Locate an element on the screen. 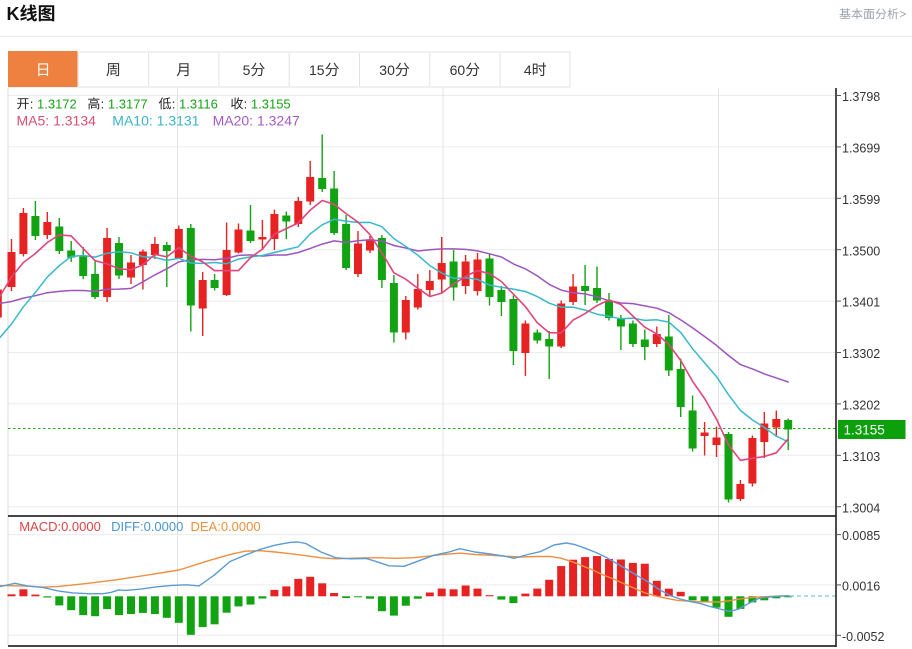  svg-text: 1.3103 is located at coordinates (861, 457).